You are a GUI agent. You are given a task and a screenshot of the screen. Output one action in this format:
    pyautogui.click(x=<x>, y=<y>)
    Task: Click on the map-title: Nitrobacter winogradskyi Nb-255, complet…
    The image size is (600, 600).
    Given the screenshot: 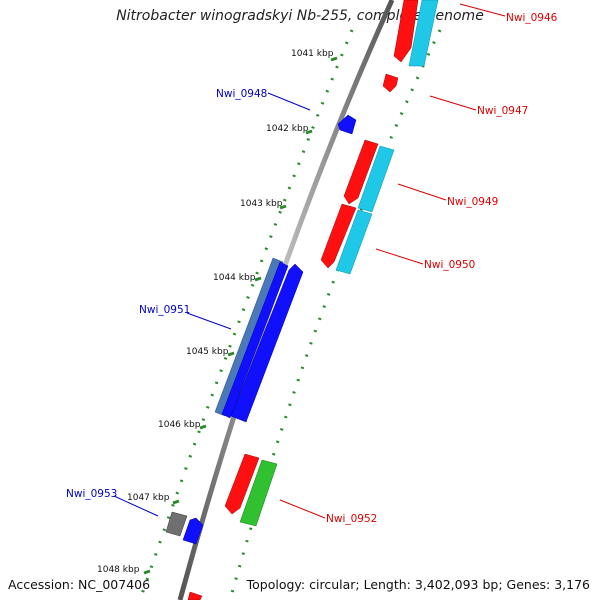 What is the action you would take?
    pyautogui.click(x=300, y=16)
    